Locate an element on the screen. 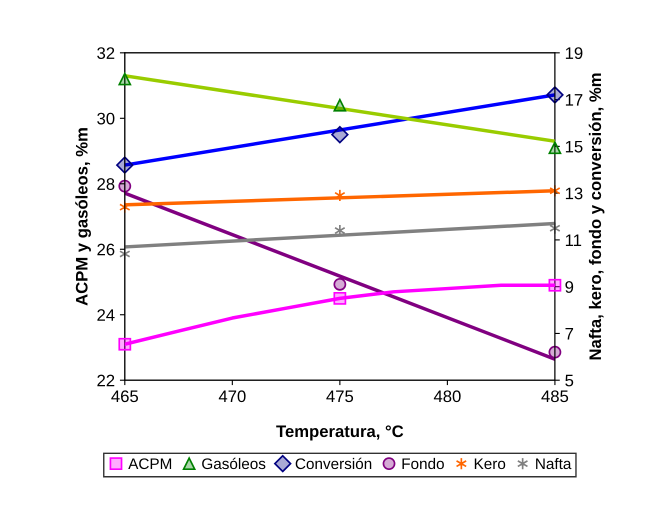 This screenshot has height=523, width=671. y-tick-label: 22 is located at coordinates (105, 380).